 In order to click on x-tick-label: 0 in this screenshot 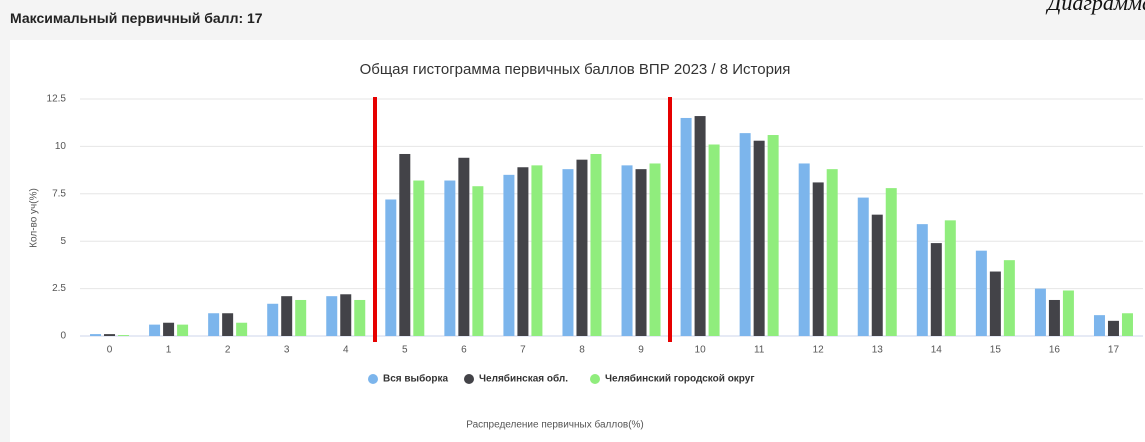, I will do `click(110, 350)`.